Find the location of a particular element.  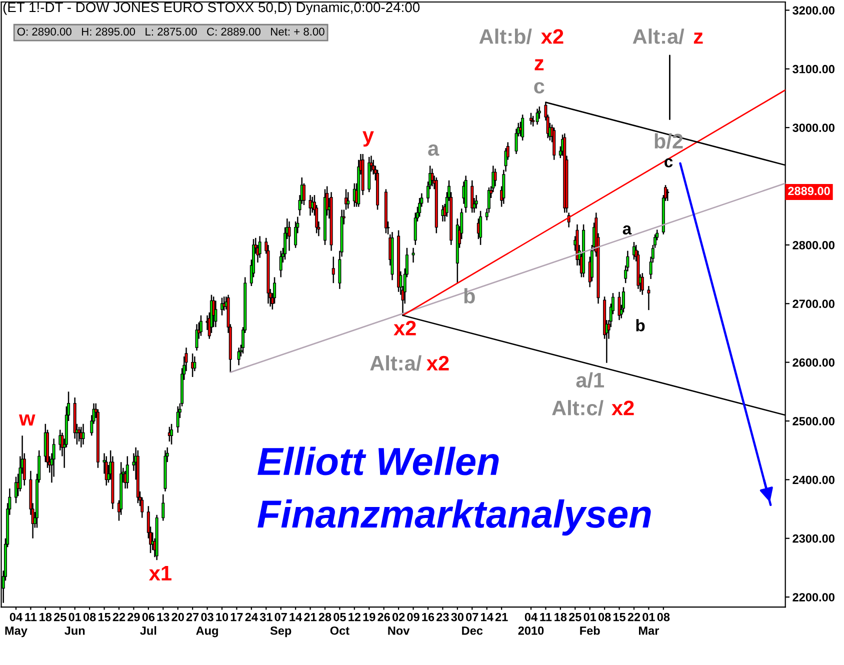

x-tick-label: 06 Jul is located at coordinates (148, 623).